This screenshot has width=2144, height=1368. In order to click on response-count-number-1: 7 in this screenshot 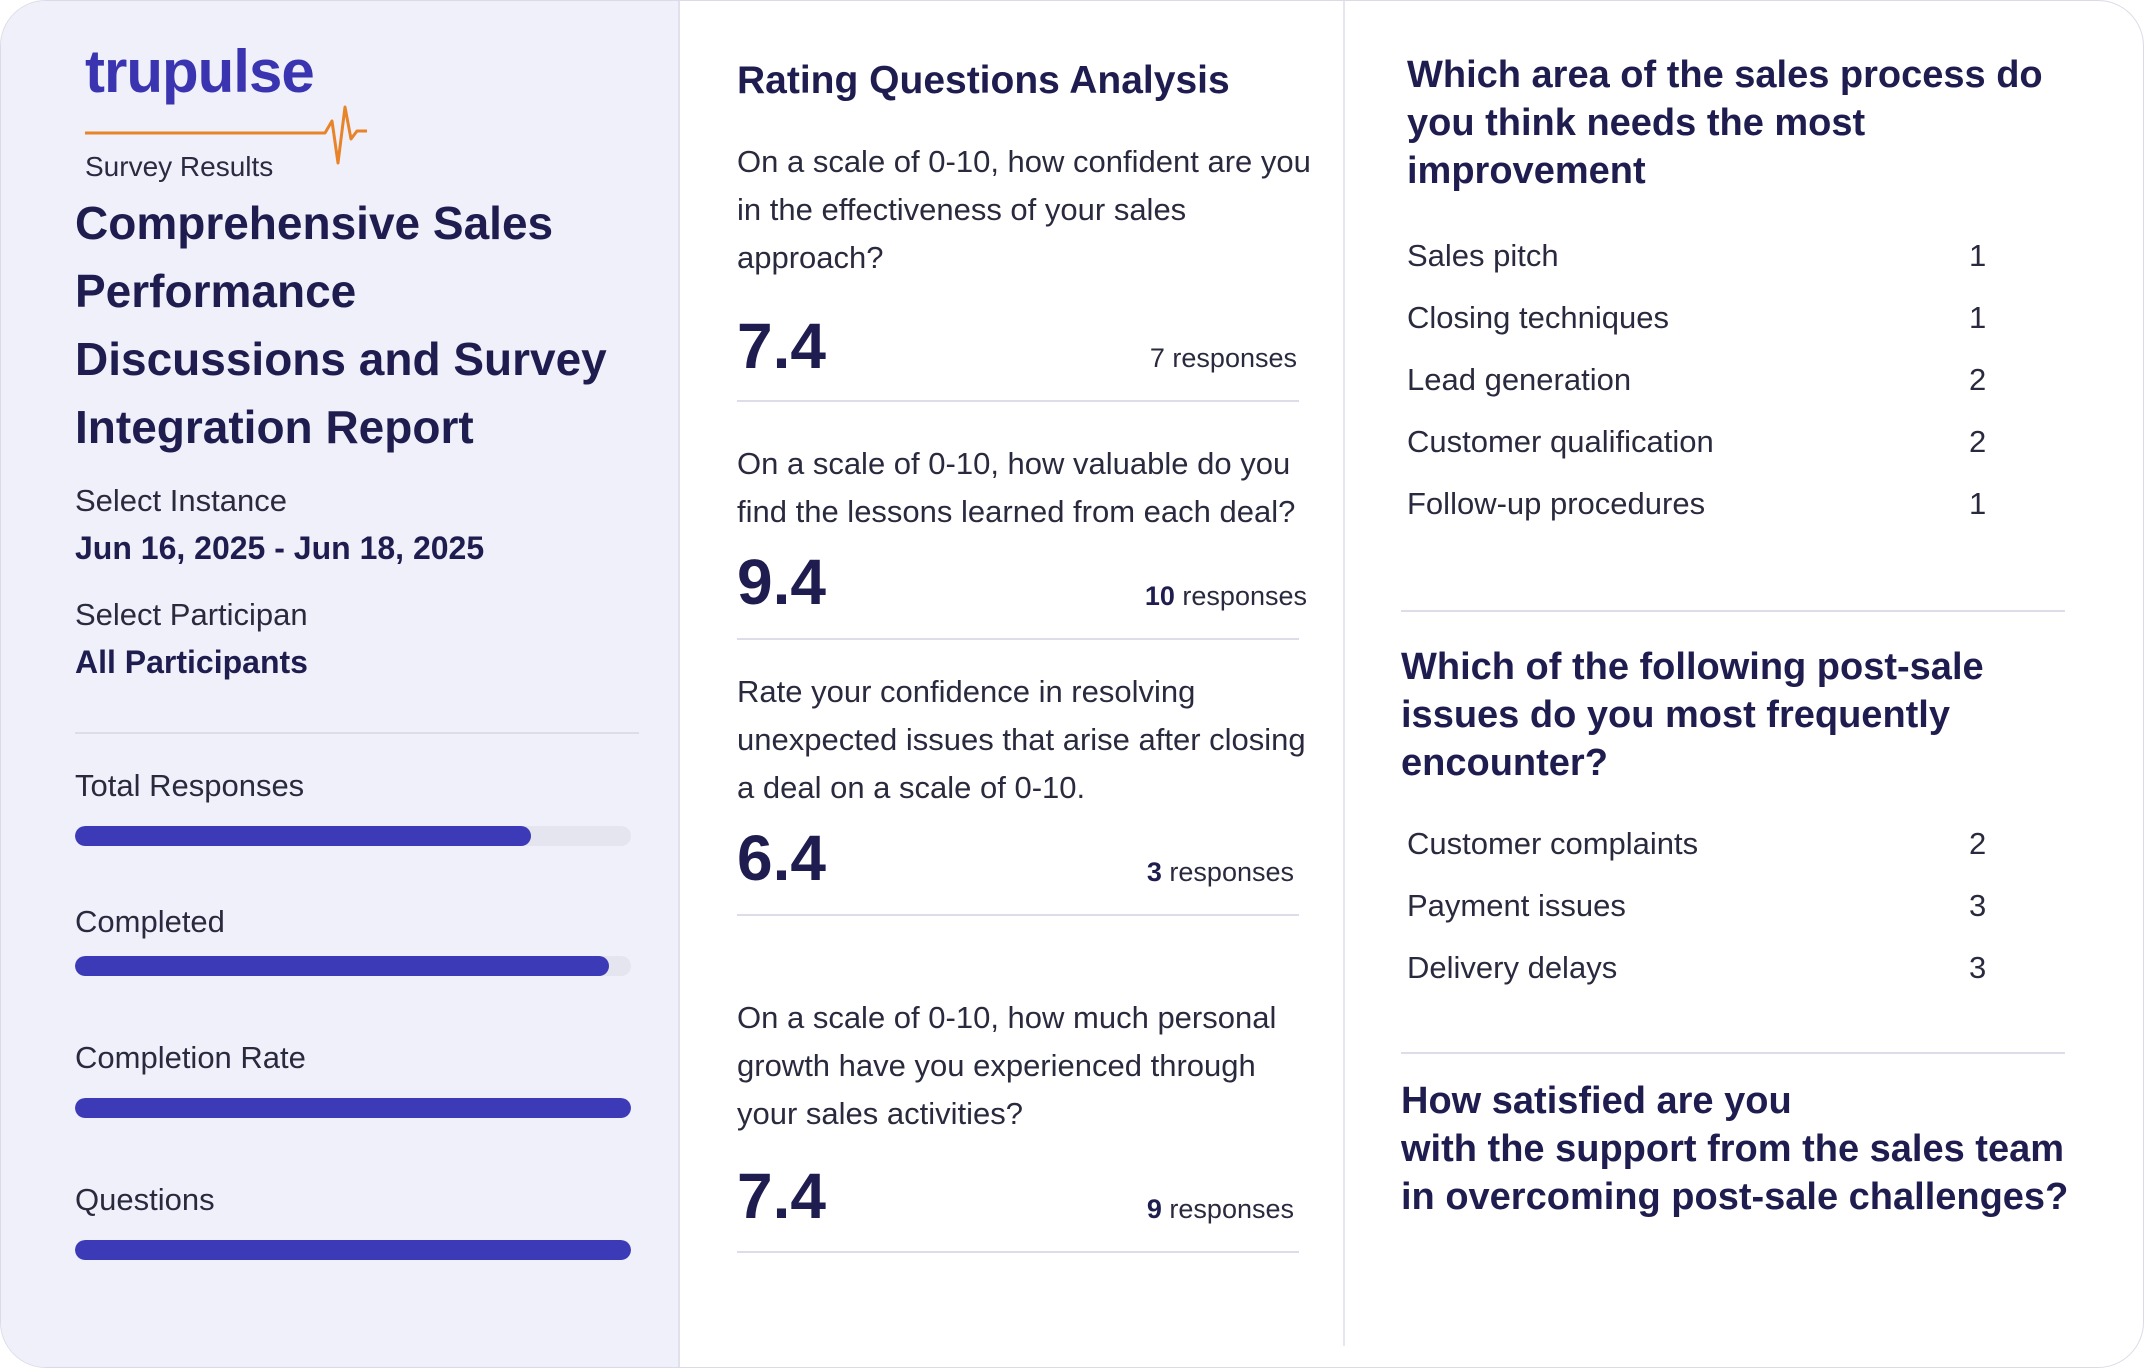, I will do `click(1157, 358)`.